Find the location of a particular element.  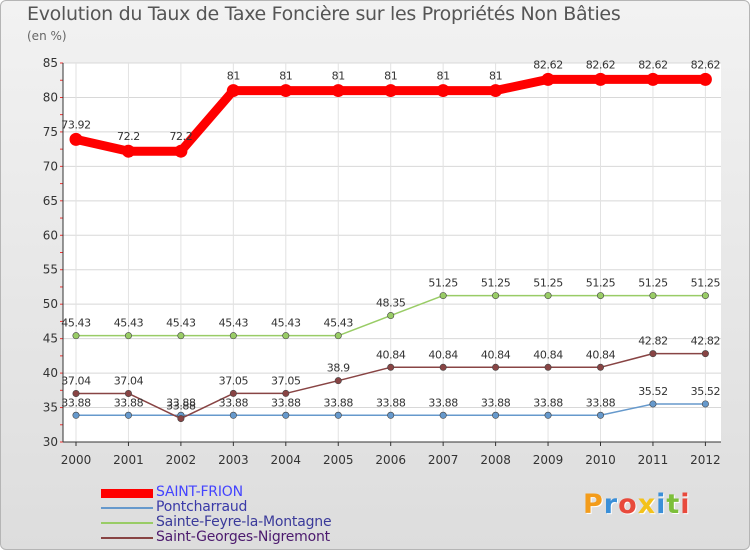

logo-letter: P is located at coordinates (593, 504).